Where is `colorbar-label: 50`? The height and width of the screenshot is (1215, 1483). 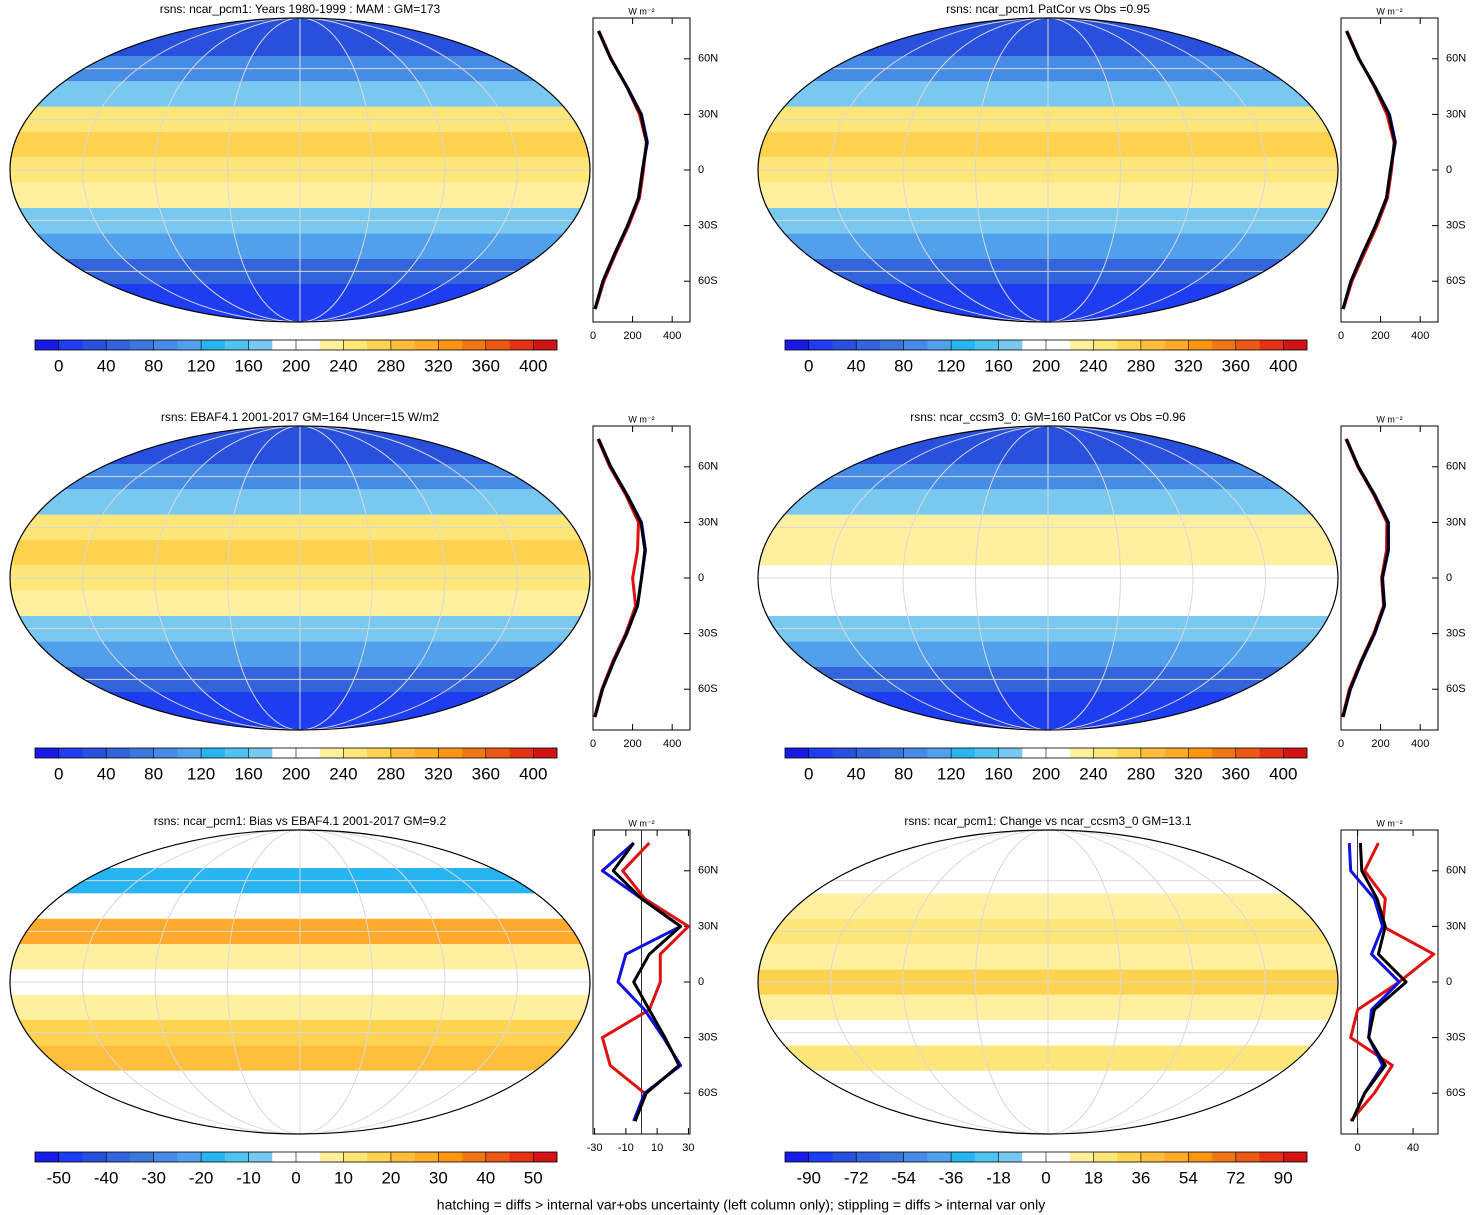
colorbar-label: 50 is located at coordinates (533, 1177).